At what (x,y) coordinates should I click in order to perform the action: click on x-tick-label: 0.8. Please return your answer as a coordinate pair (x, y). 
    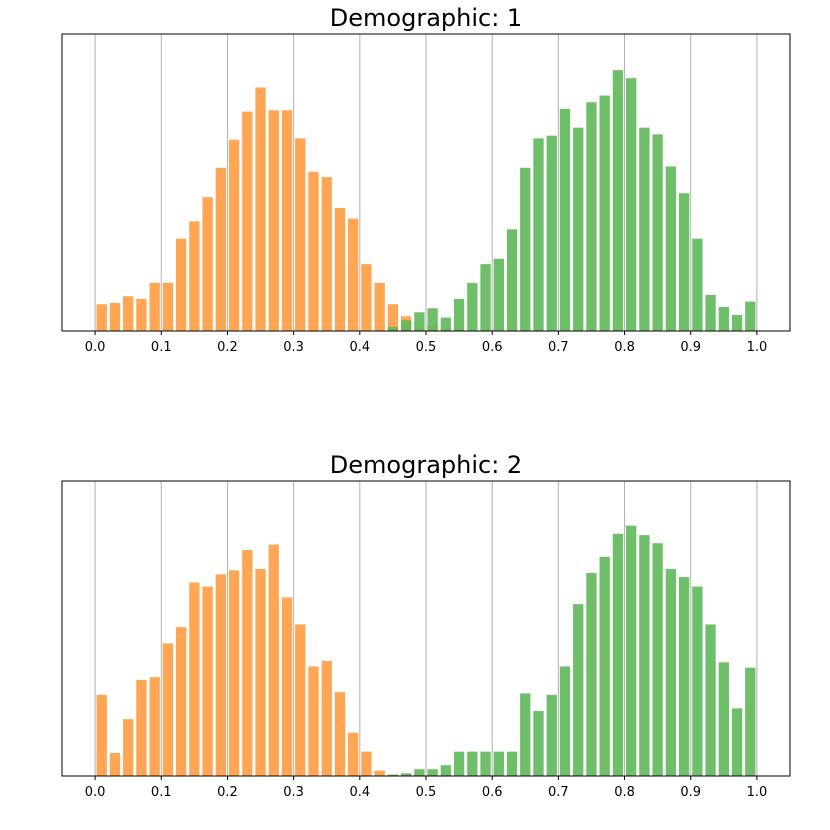
    Looking at the image, I should click on (624, 792).